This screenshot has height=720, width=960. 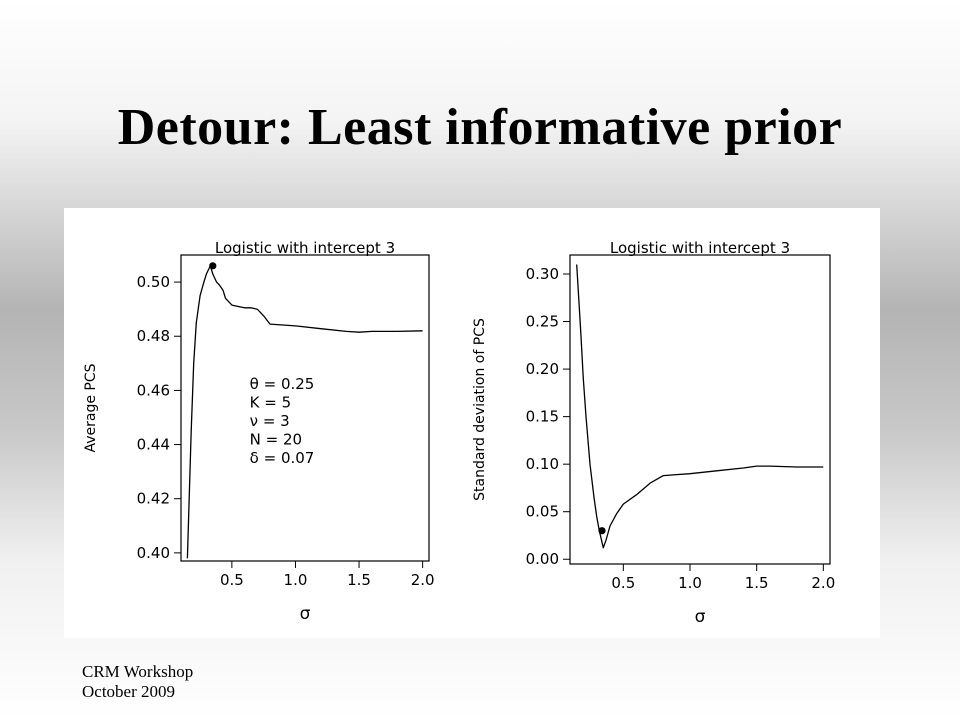 I want to click on footer-workshop: CRM Workshop, so click(x=138, y=671).